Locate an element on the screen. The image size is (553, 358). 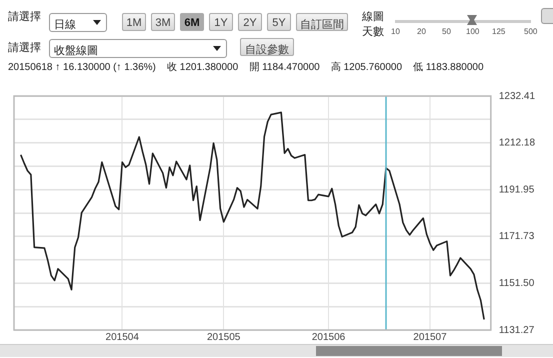
x-tick-label: 201504 is located at coordinates (123, 337).